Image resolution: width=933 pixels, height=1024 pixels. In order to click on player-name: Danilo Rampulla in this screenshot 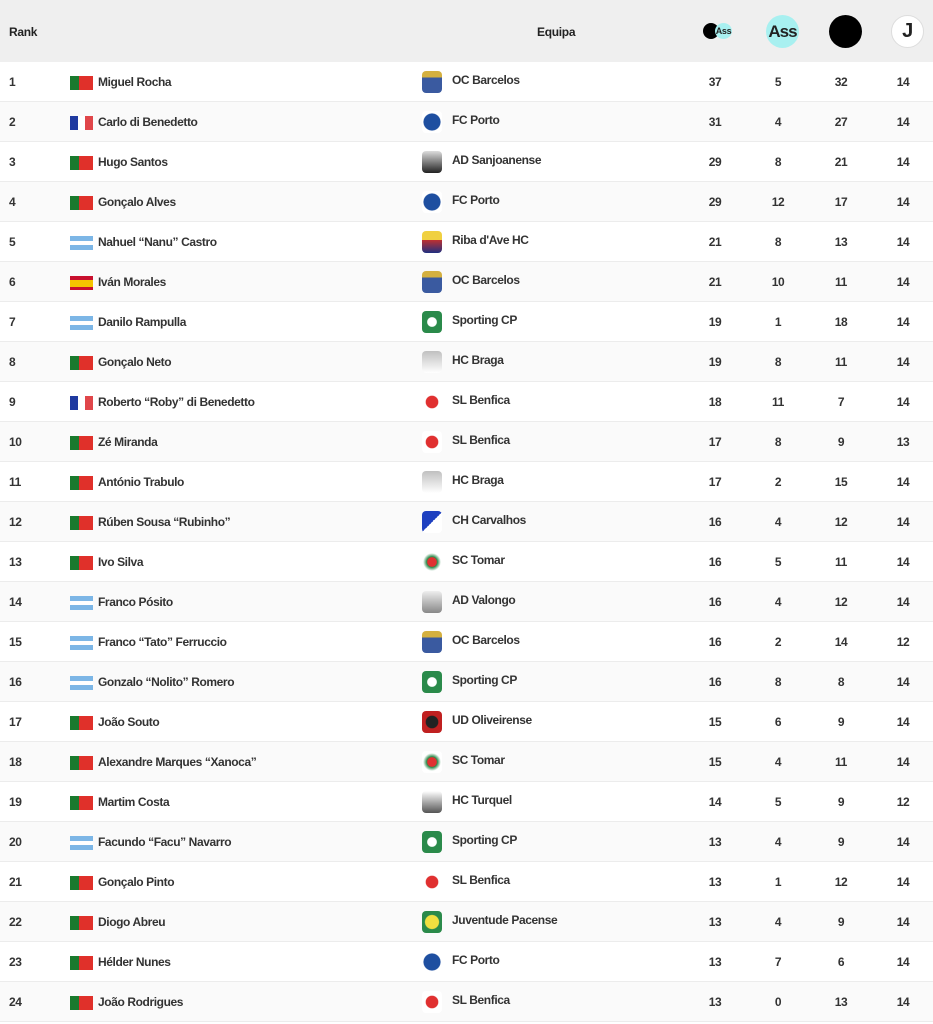, I will do `click(142, 322)`.